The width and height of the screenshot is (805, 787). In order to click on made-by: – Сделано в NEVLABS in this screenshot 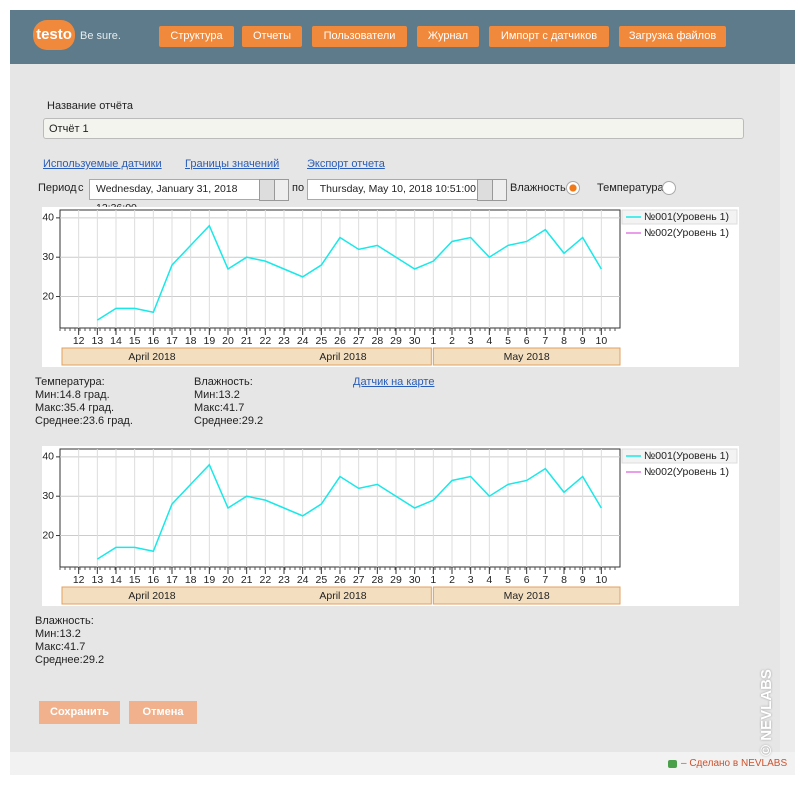, I will do `click(734, 763)`.